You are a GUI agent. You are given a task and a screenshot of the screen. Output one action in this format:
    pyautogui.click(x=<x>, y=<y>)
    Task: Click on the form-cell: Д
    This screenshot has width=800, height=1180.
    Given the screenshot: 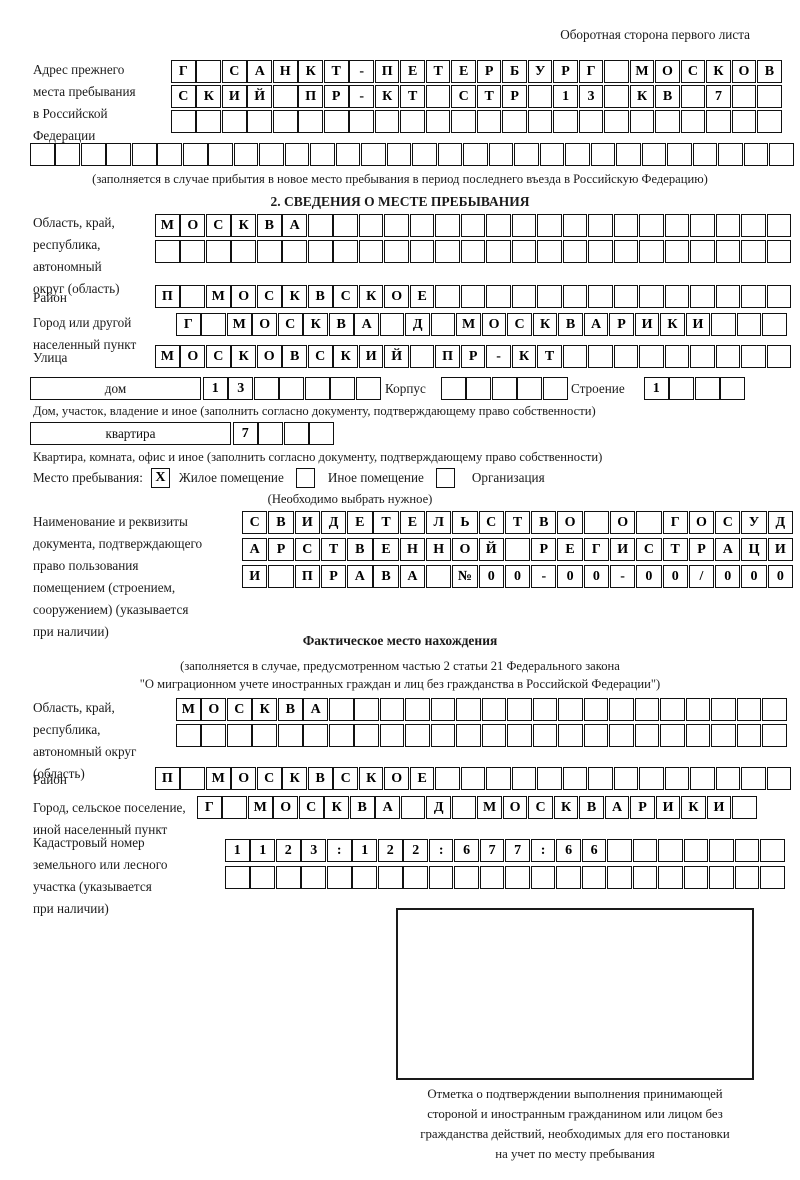 What is the action you would take?
    pyautogui.click(x=417, y=324)
    